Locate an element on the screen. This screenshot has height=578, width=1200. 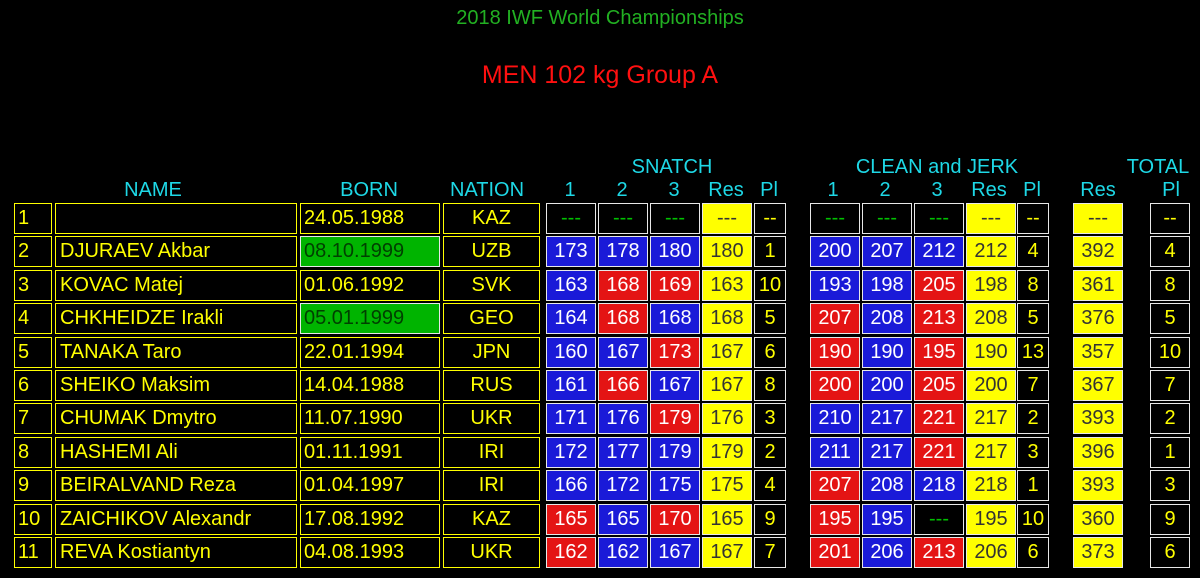
attempt-cell: 172 is located at coordinates (623, 486).